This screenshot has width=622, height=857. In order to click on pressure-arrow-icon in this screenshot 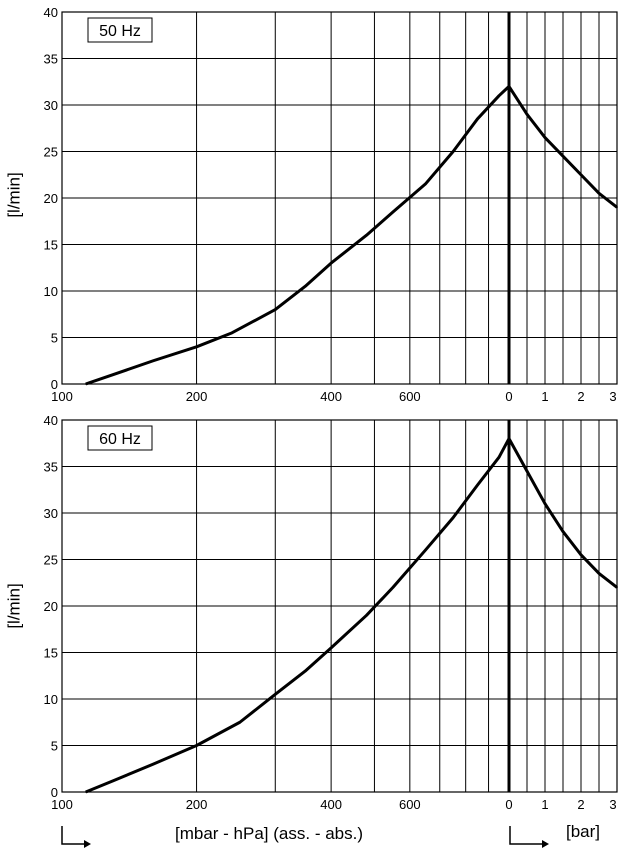, I will do `click(529, 837)`.